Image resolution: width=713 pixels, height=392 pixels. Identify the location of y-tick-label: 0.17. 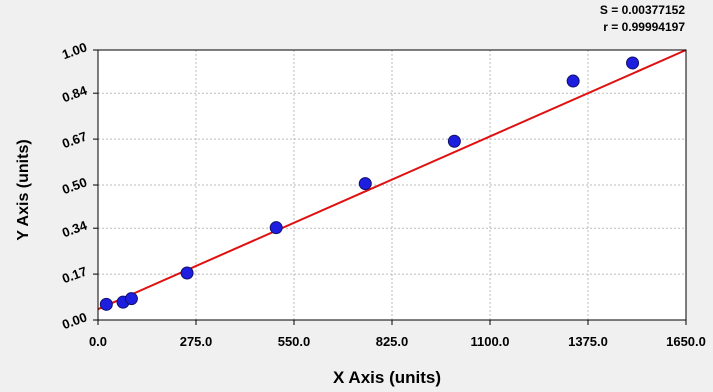
(74, 274).